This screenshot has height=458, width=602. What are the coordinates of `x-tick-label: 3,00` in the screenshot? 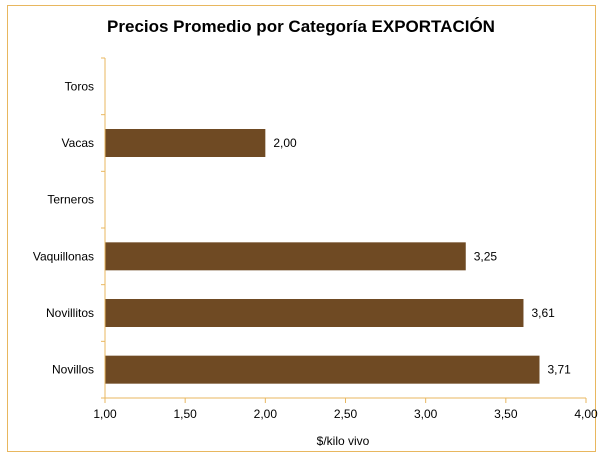 It's located at (426, 414).